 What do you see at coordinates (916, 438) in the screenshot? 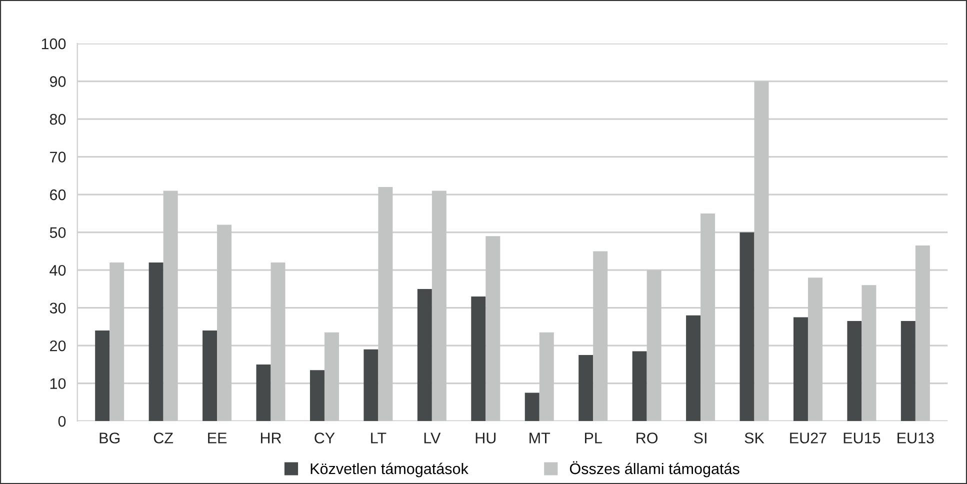
I see `x-tick-label: EU13` at bounding box center [916, 438].